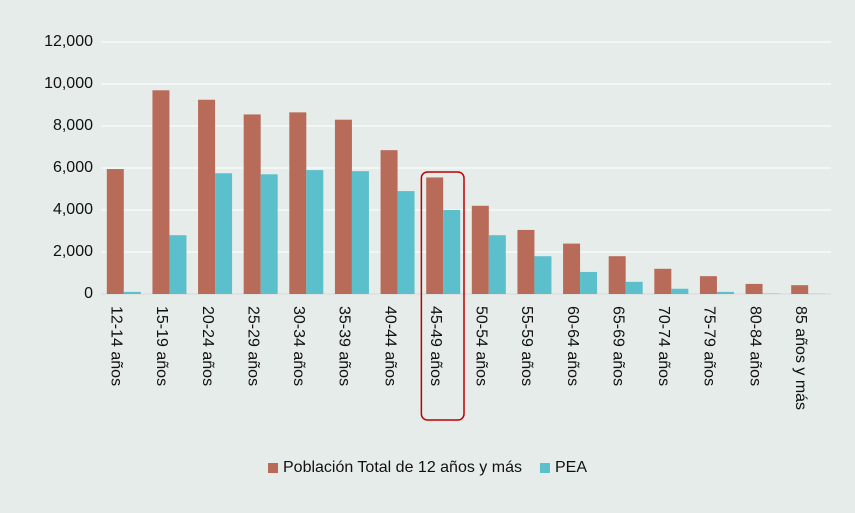  Describe the element at coordinates (68, 41) in the screenshot. I see `y-tick-label: 12,000` at that location.